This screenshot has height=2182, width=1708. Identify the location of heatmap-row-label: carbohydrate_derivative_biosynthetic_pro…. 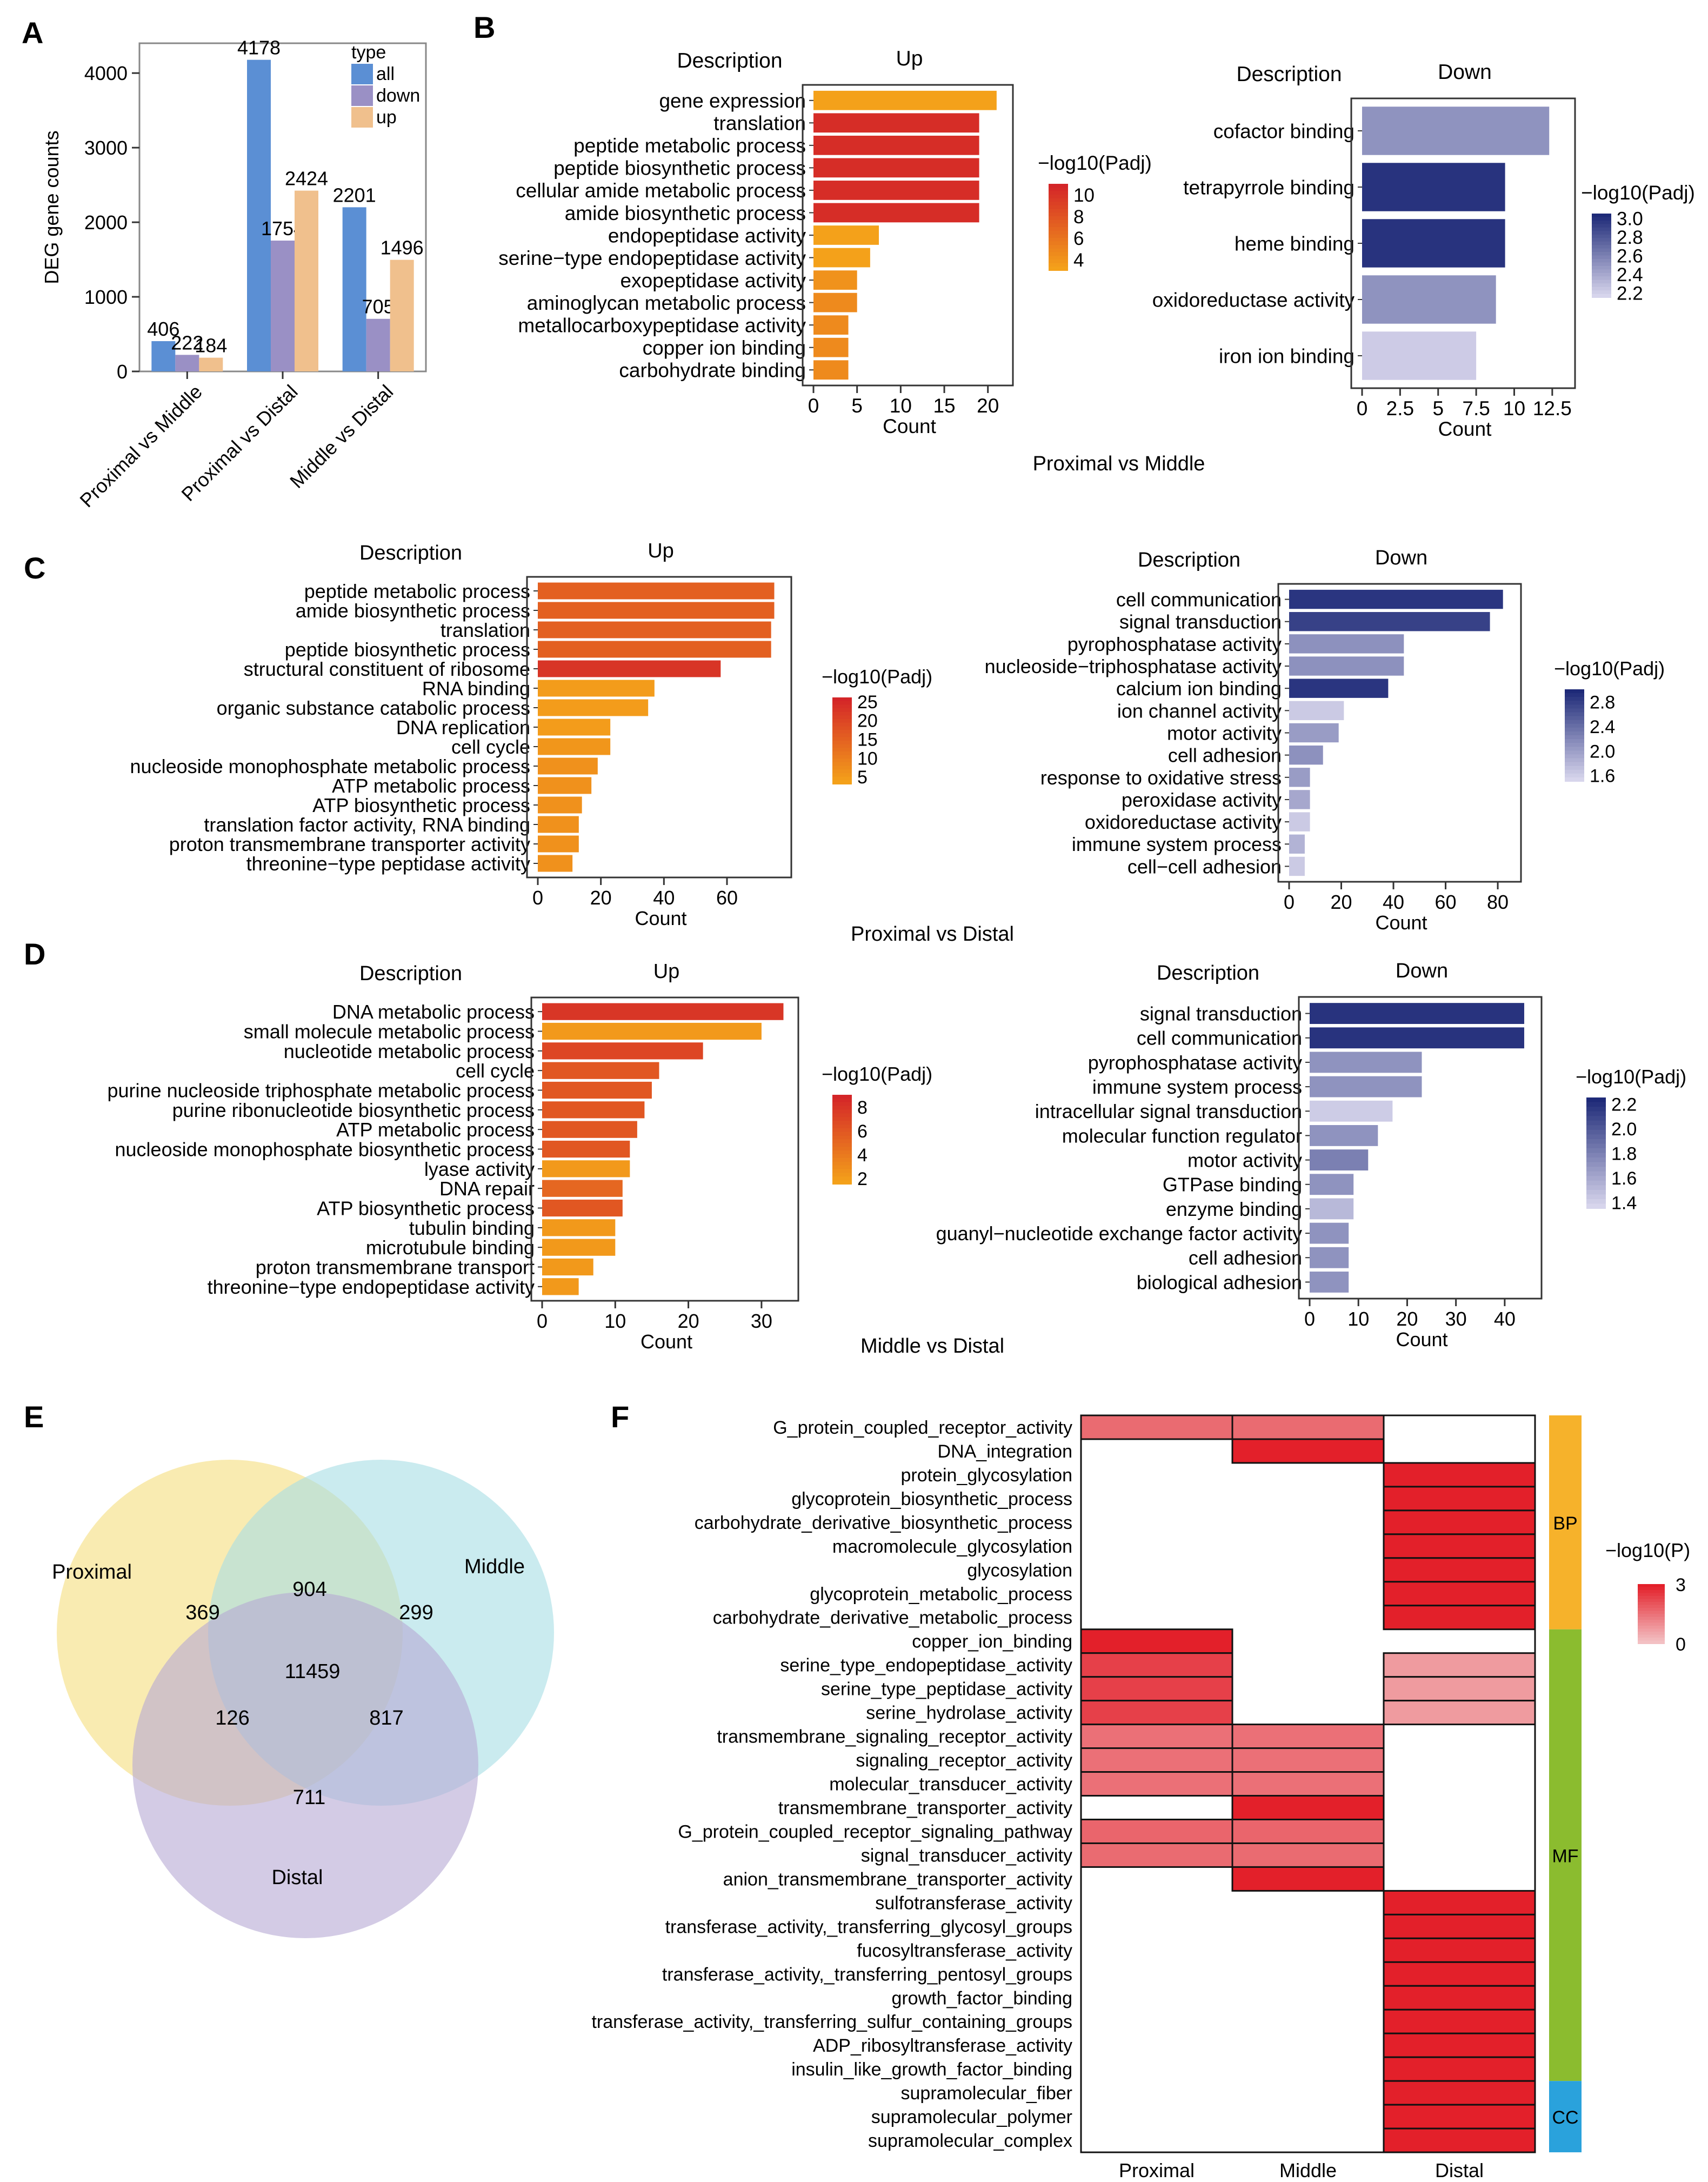
(884, 1523).